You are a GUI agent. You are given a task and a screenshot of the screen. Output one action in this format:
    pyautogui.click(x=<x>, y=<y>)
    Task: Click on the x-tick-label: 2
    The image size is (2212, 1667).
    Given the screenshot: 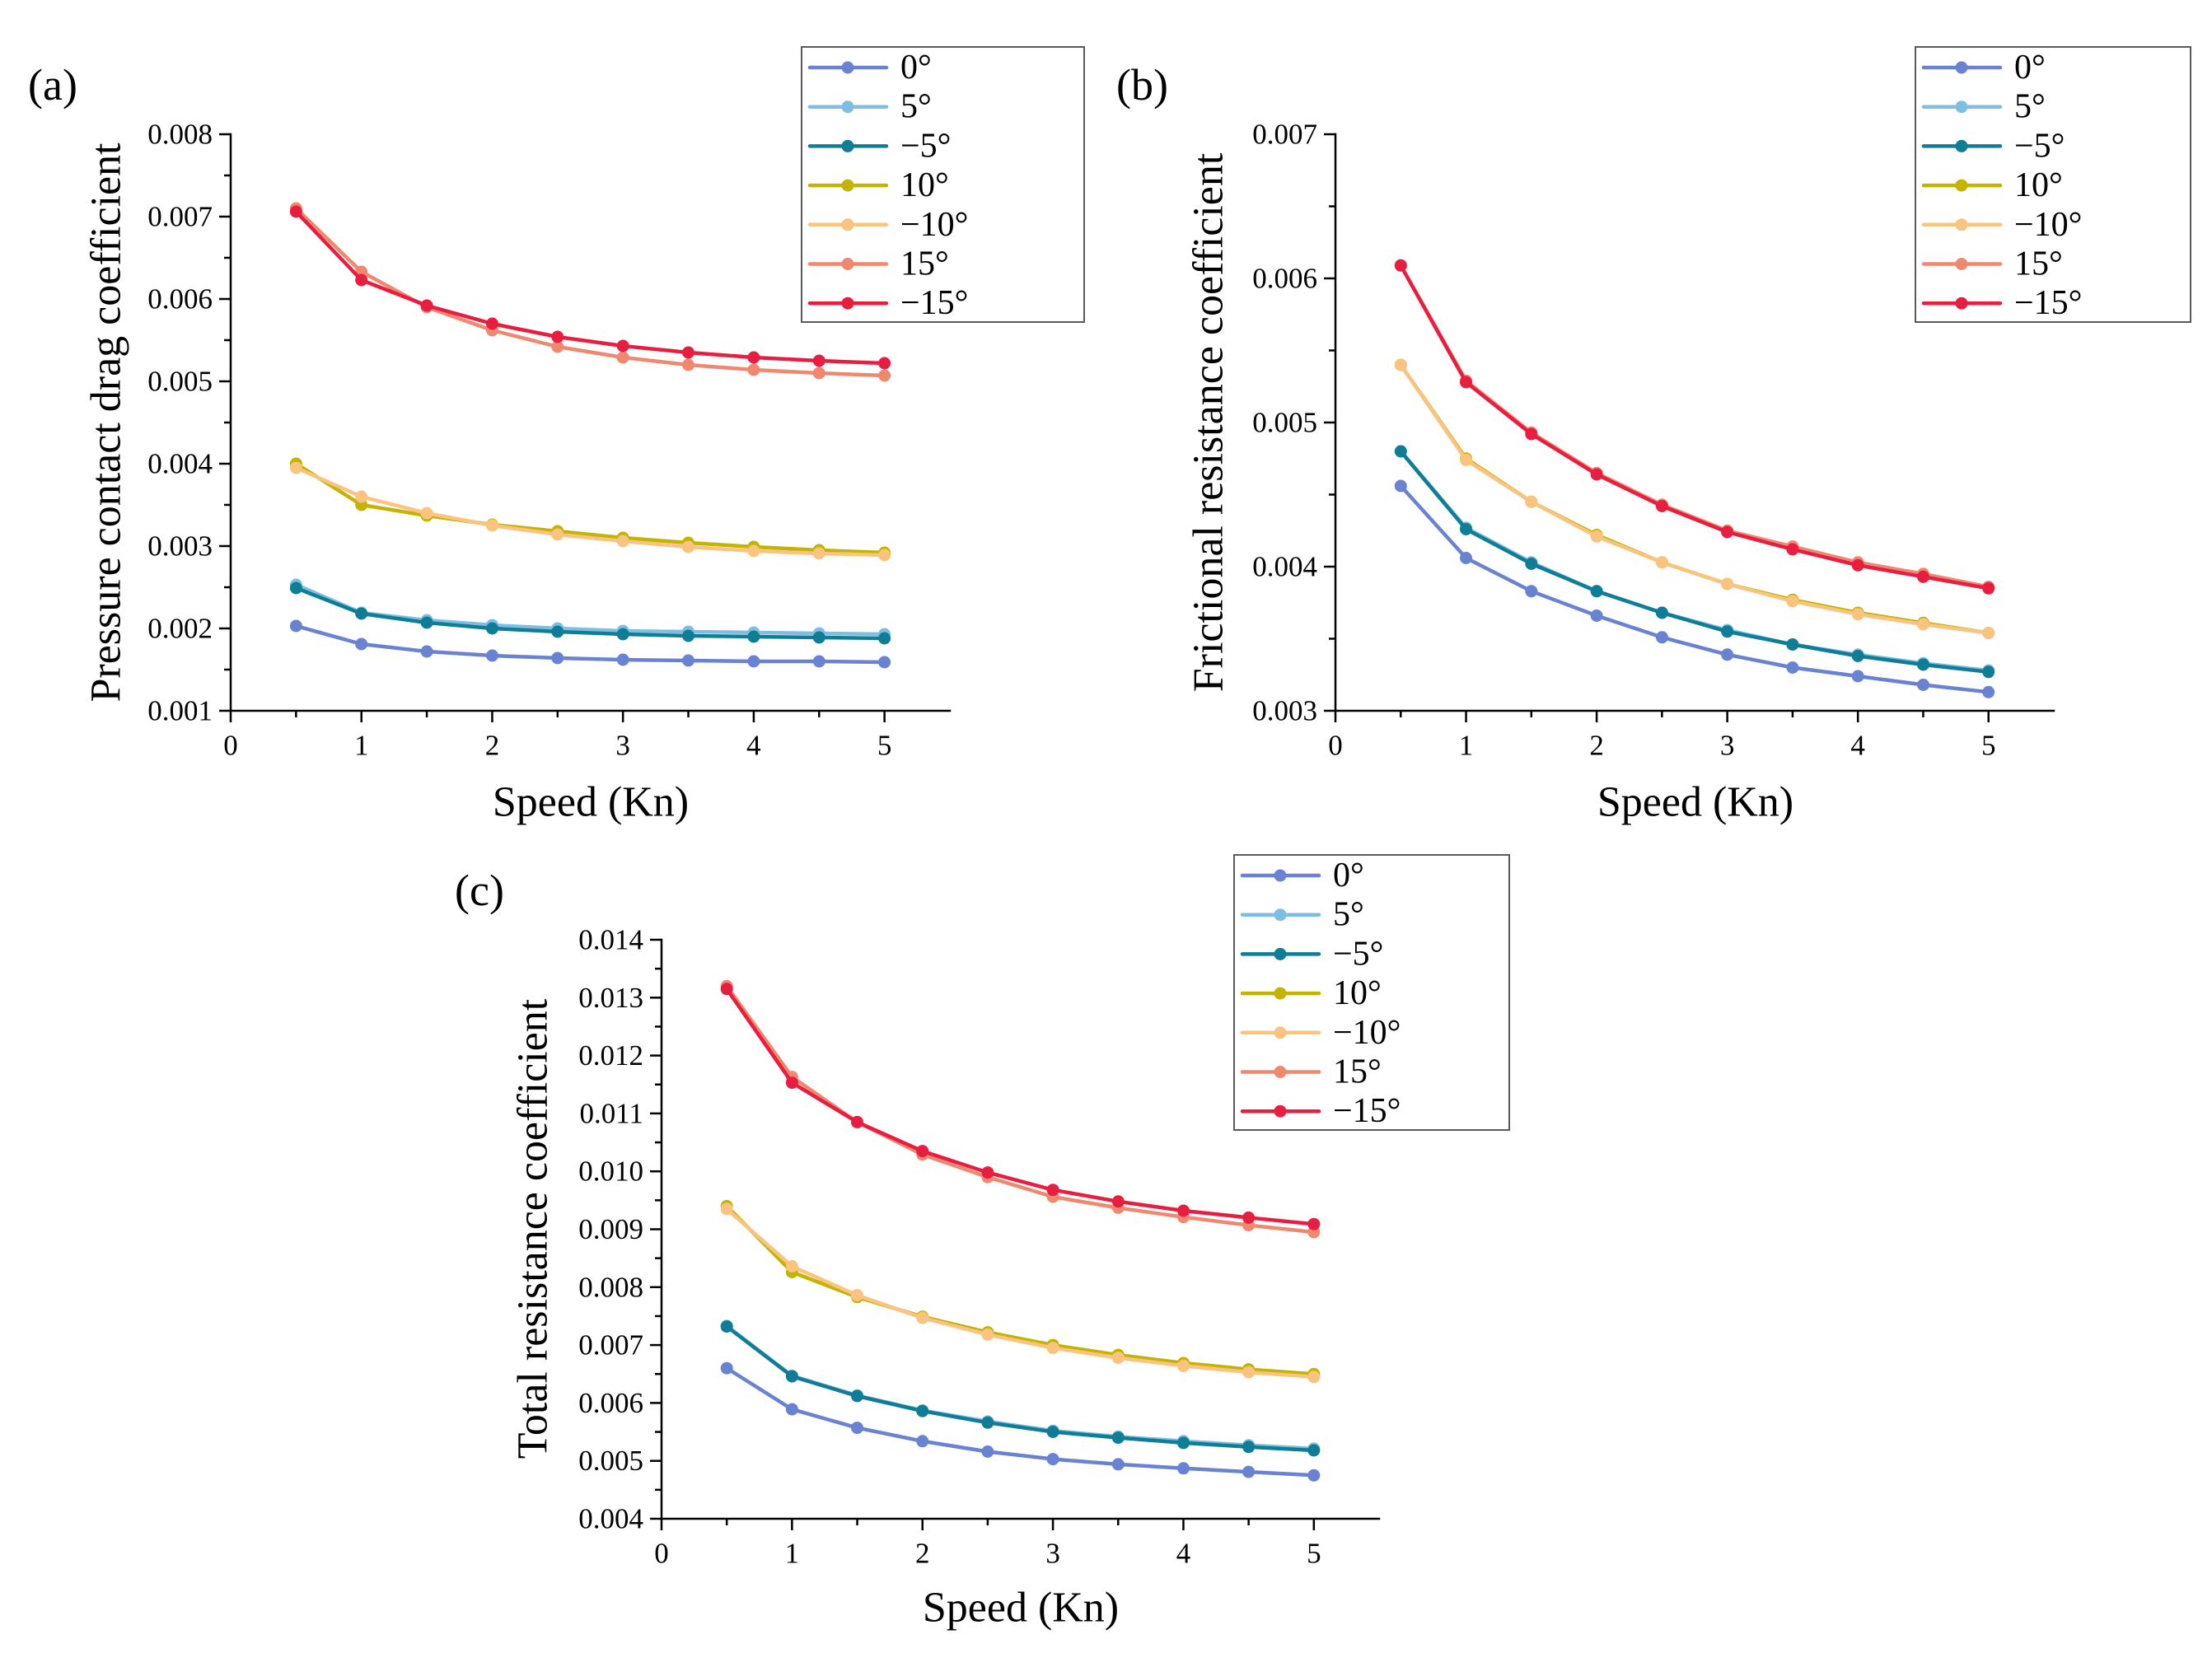 What is the action you would take?
    pyautogui.click(x=922, y=1554)
    